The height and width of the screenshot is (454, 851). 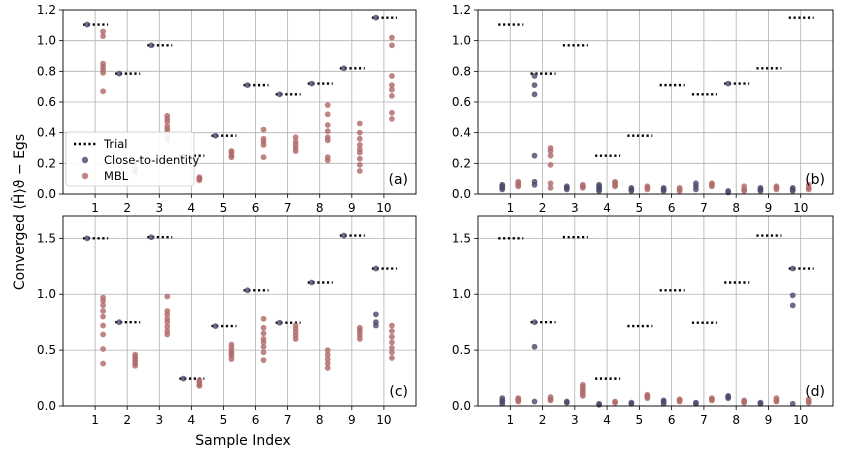 What do you see at coordinates (46, 238) in the screenshot?
I see `y-tick-label: 1.5` at bounding box center [46, 238].